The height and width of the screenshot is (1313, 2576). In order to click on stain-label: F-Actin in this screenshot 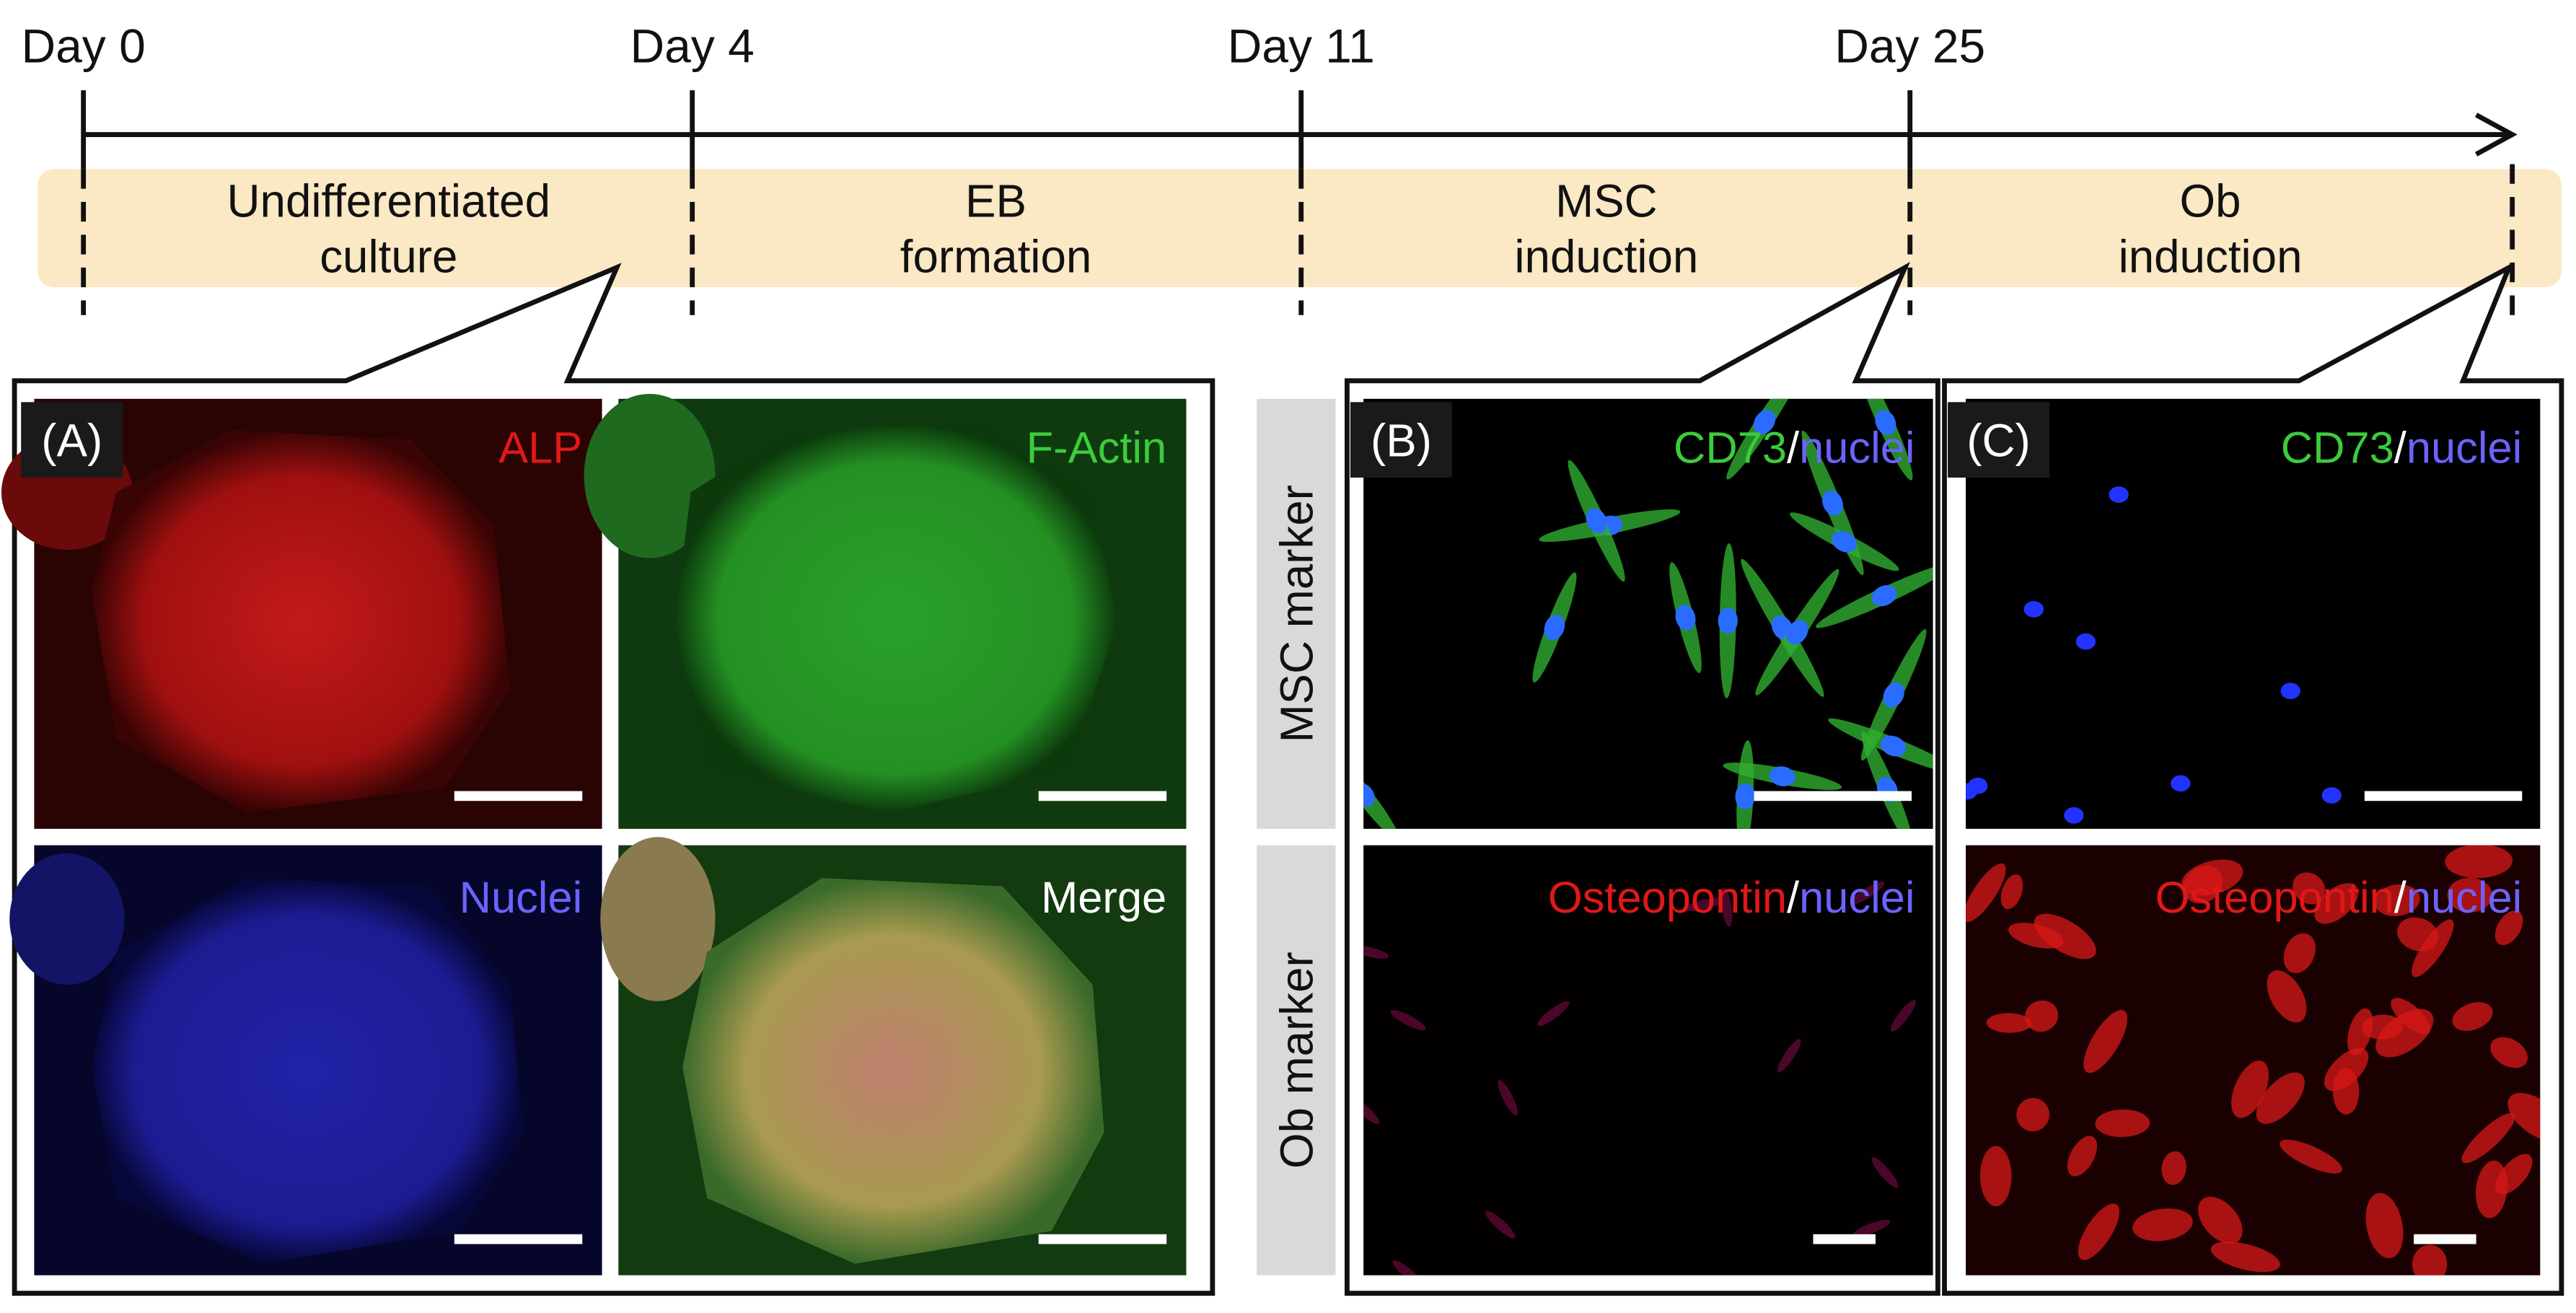, I will do `click(1096, 448)`.